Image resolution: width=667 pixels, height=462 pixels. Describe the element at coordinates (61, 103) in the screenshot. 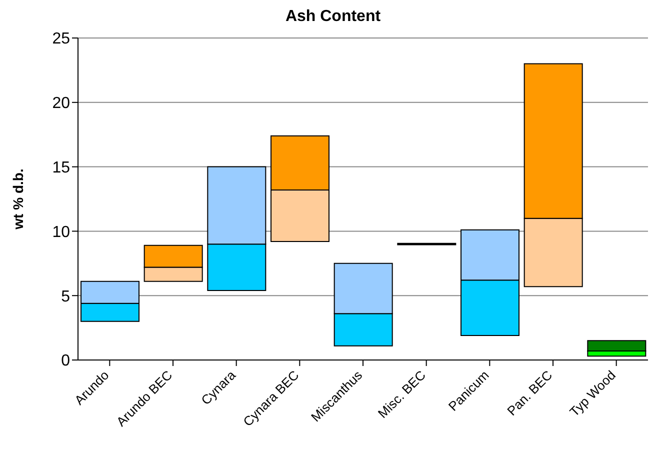

I see `y-tick-label: 20` at that location.